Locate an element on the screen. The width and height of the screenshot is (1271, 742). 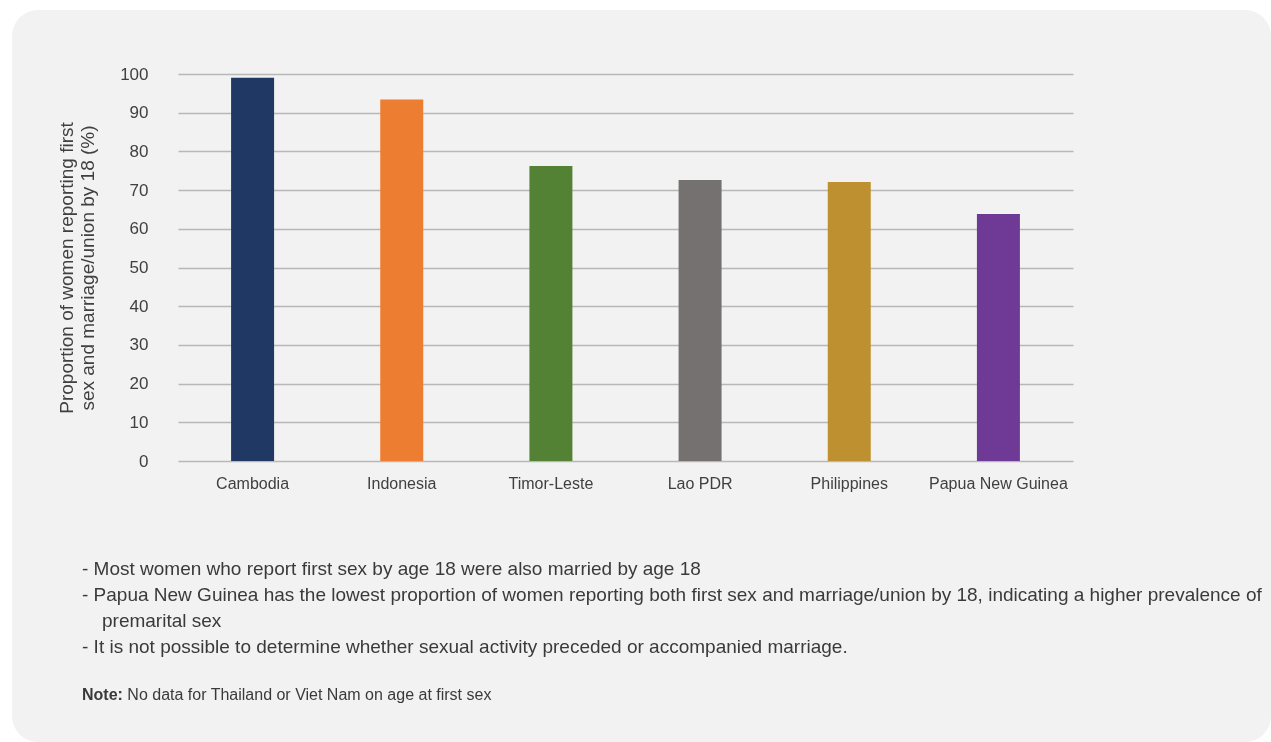
y-axis-title: Proportion of women reporting first sex and marriage/union by 18 (%) is located at coordinates (77, 267).